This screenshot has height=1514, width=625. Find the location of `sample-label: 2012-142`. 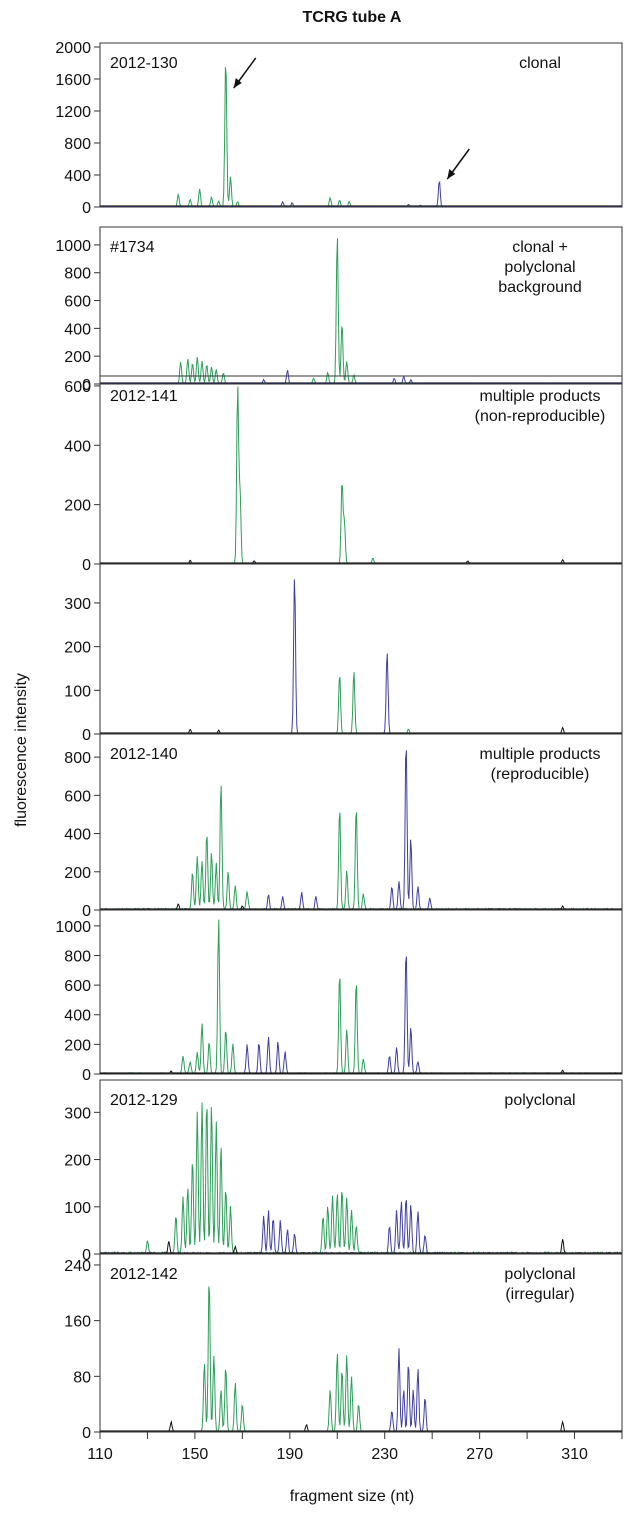

sample-label: 2012-142 is located at coordinates (144, 1274).